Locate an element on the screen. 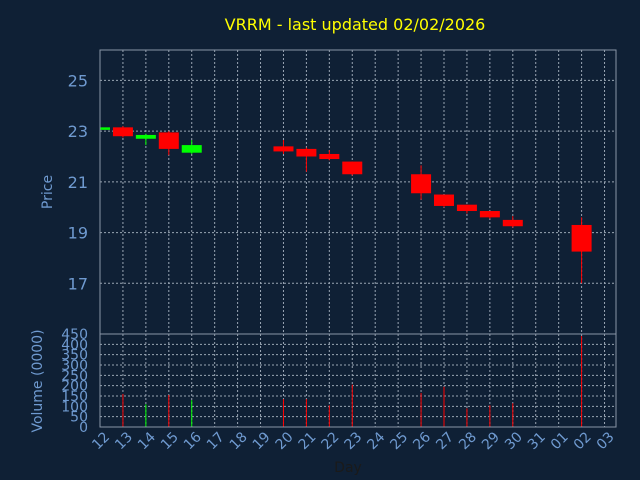 This screenshot has width=640, height=480. x-tick-label: 13 is located at coordinates (124, 441).